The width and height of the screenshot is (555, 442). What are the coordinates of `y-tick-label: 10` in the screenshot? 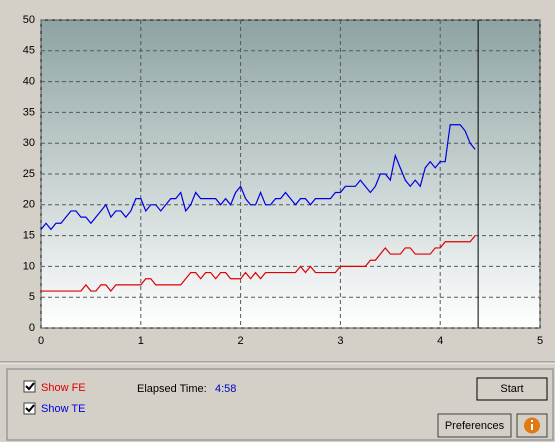 It's located at (29, 266).